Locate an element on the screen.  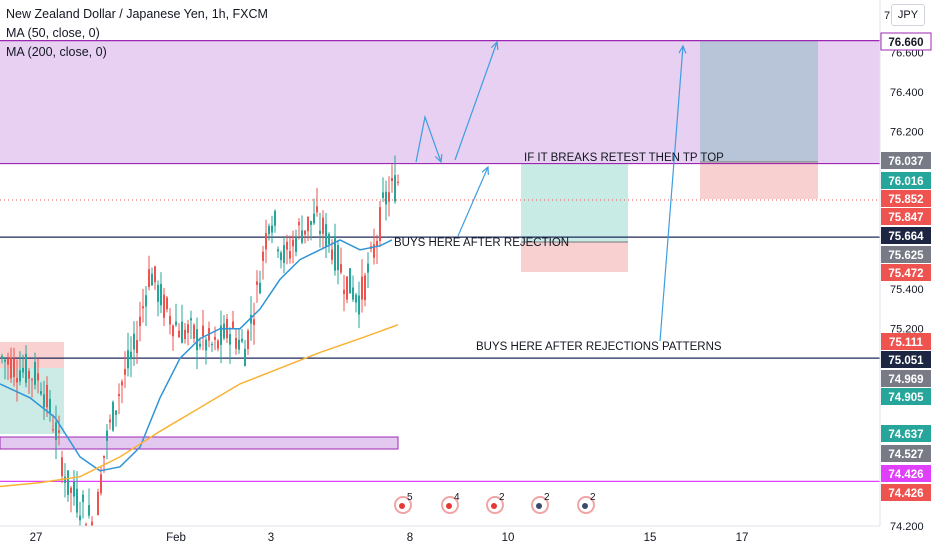
price-badge: 75.847 is located at coordinates (906, 216).